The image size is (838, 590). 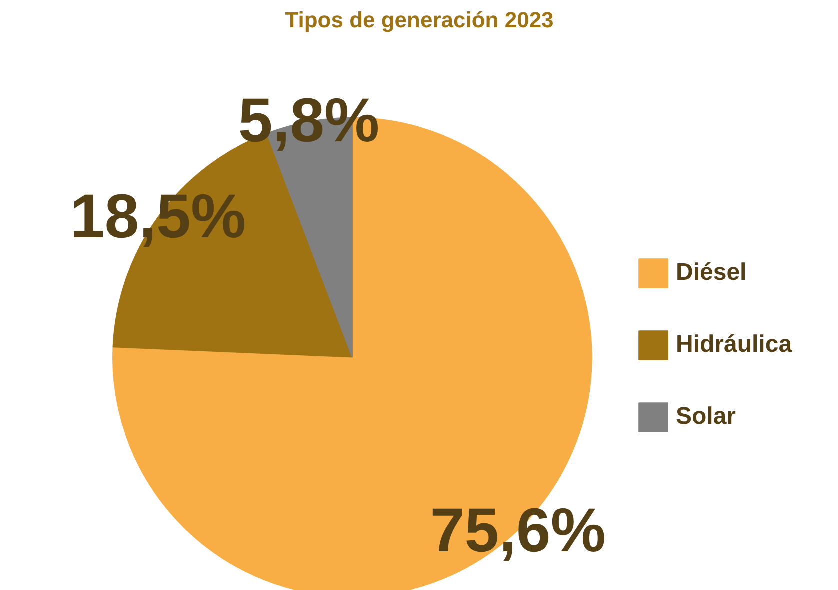 What do you see at coordinates (706, 417) in the screenshot?
I see `legend-label: Solar` at bounding box center [706, 417].